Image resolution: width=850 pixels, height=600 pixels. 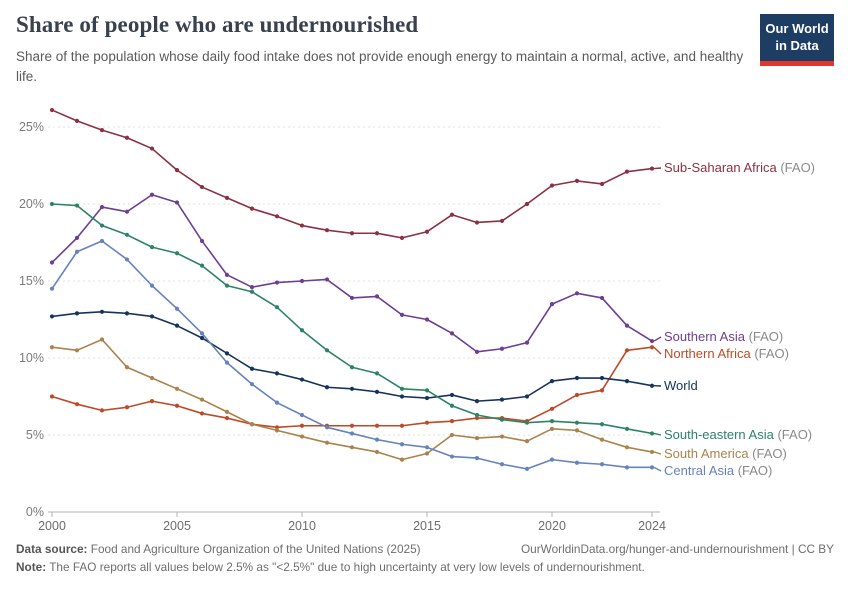 What do you see at coordinates (352, 399) in the screenshot?
I see `series-line` at bounding box center [352, 399].